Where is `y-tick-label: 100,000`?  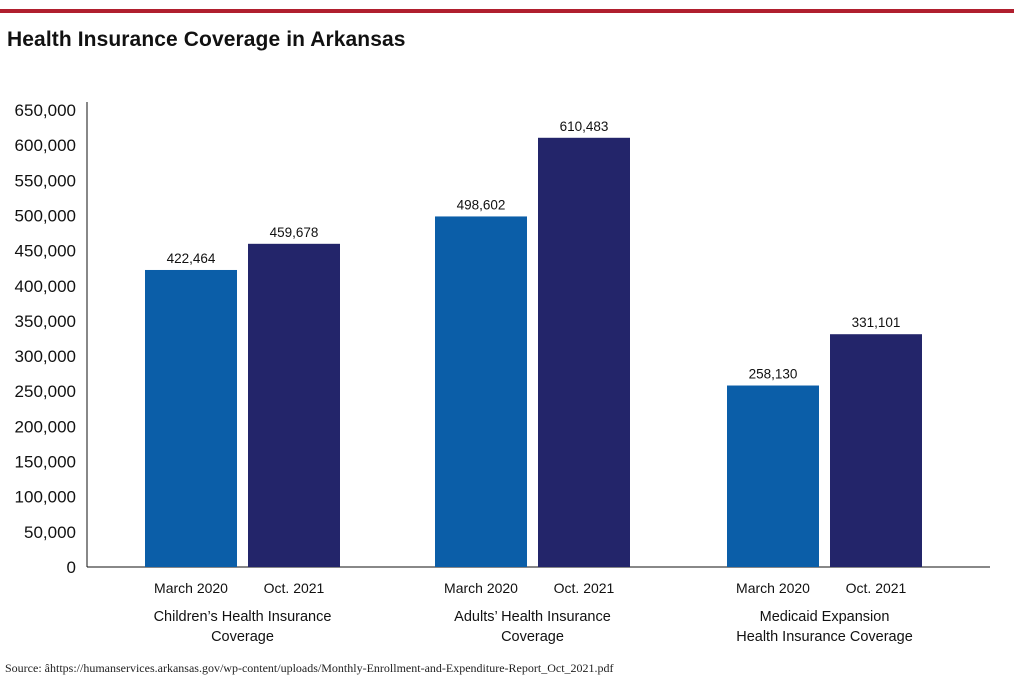
y-tick-label: 100,000 is located at coordinates (45, 497).